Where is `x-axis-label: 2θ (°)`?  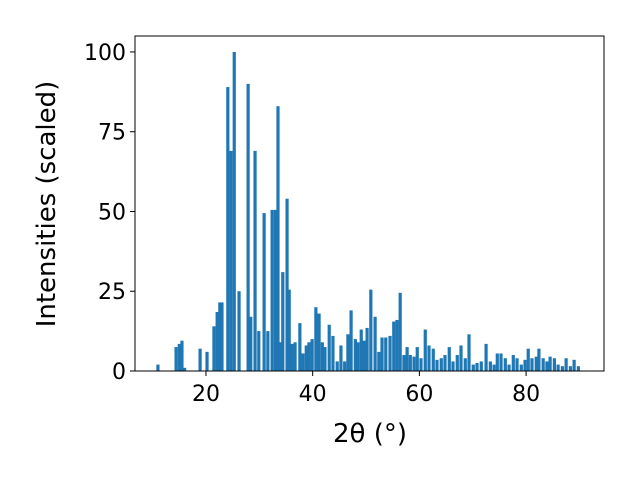 x-axis-label: 2θ (°) is located at coordinates (370, 434).